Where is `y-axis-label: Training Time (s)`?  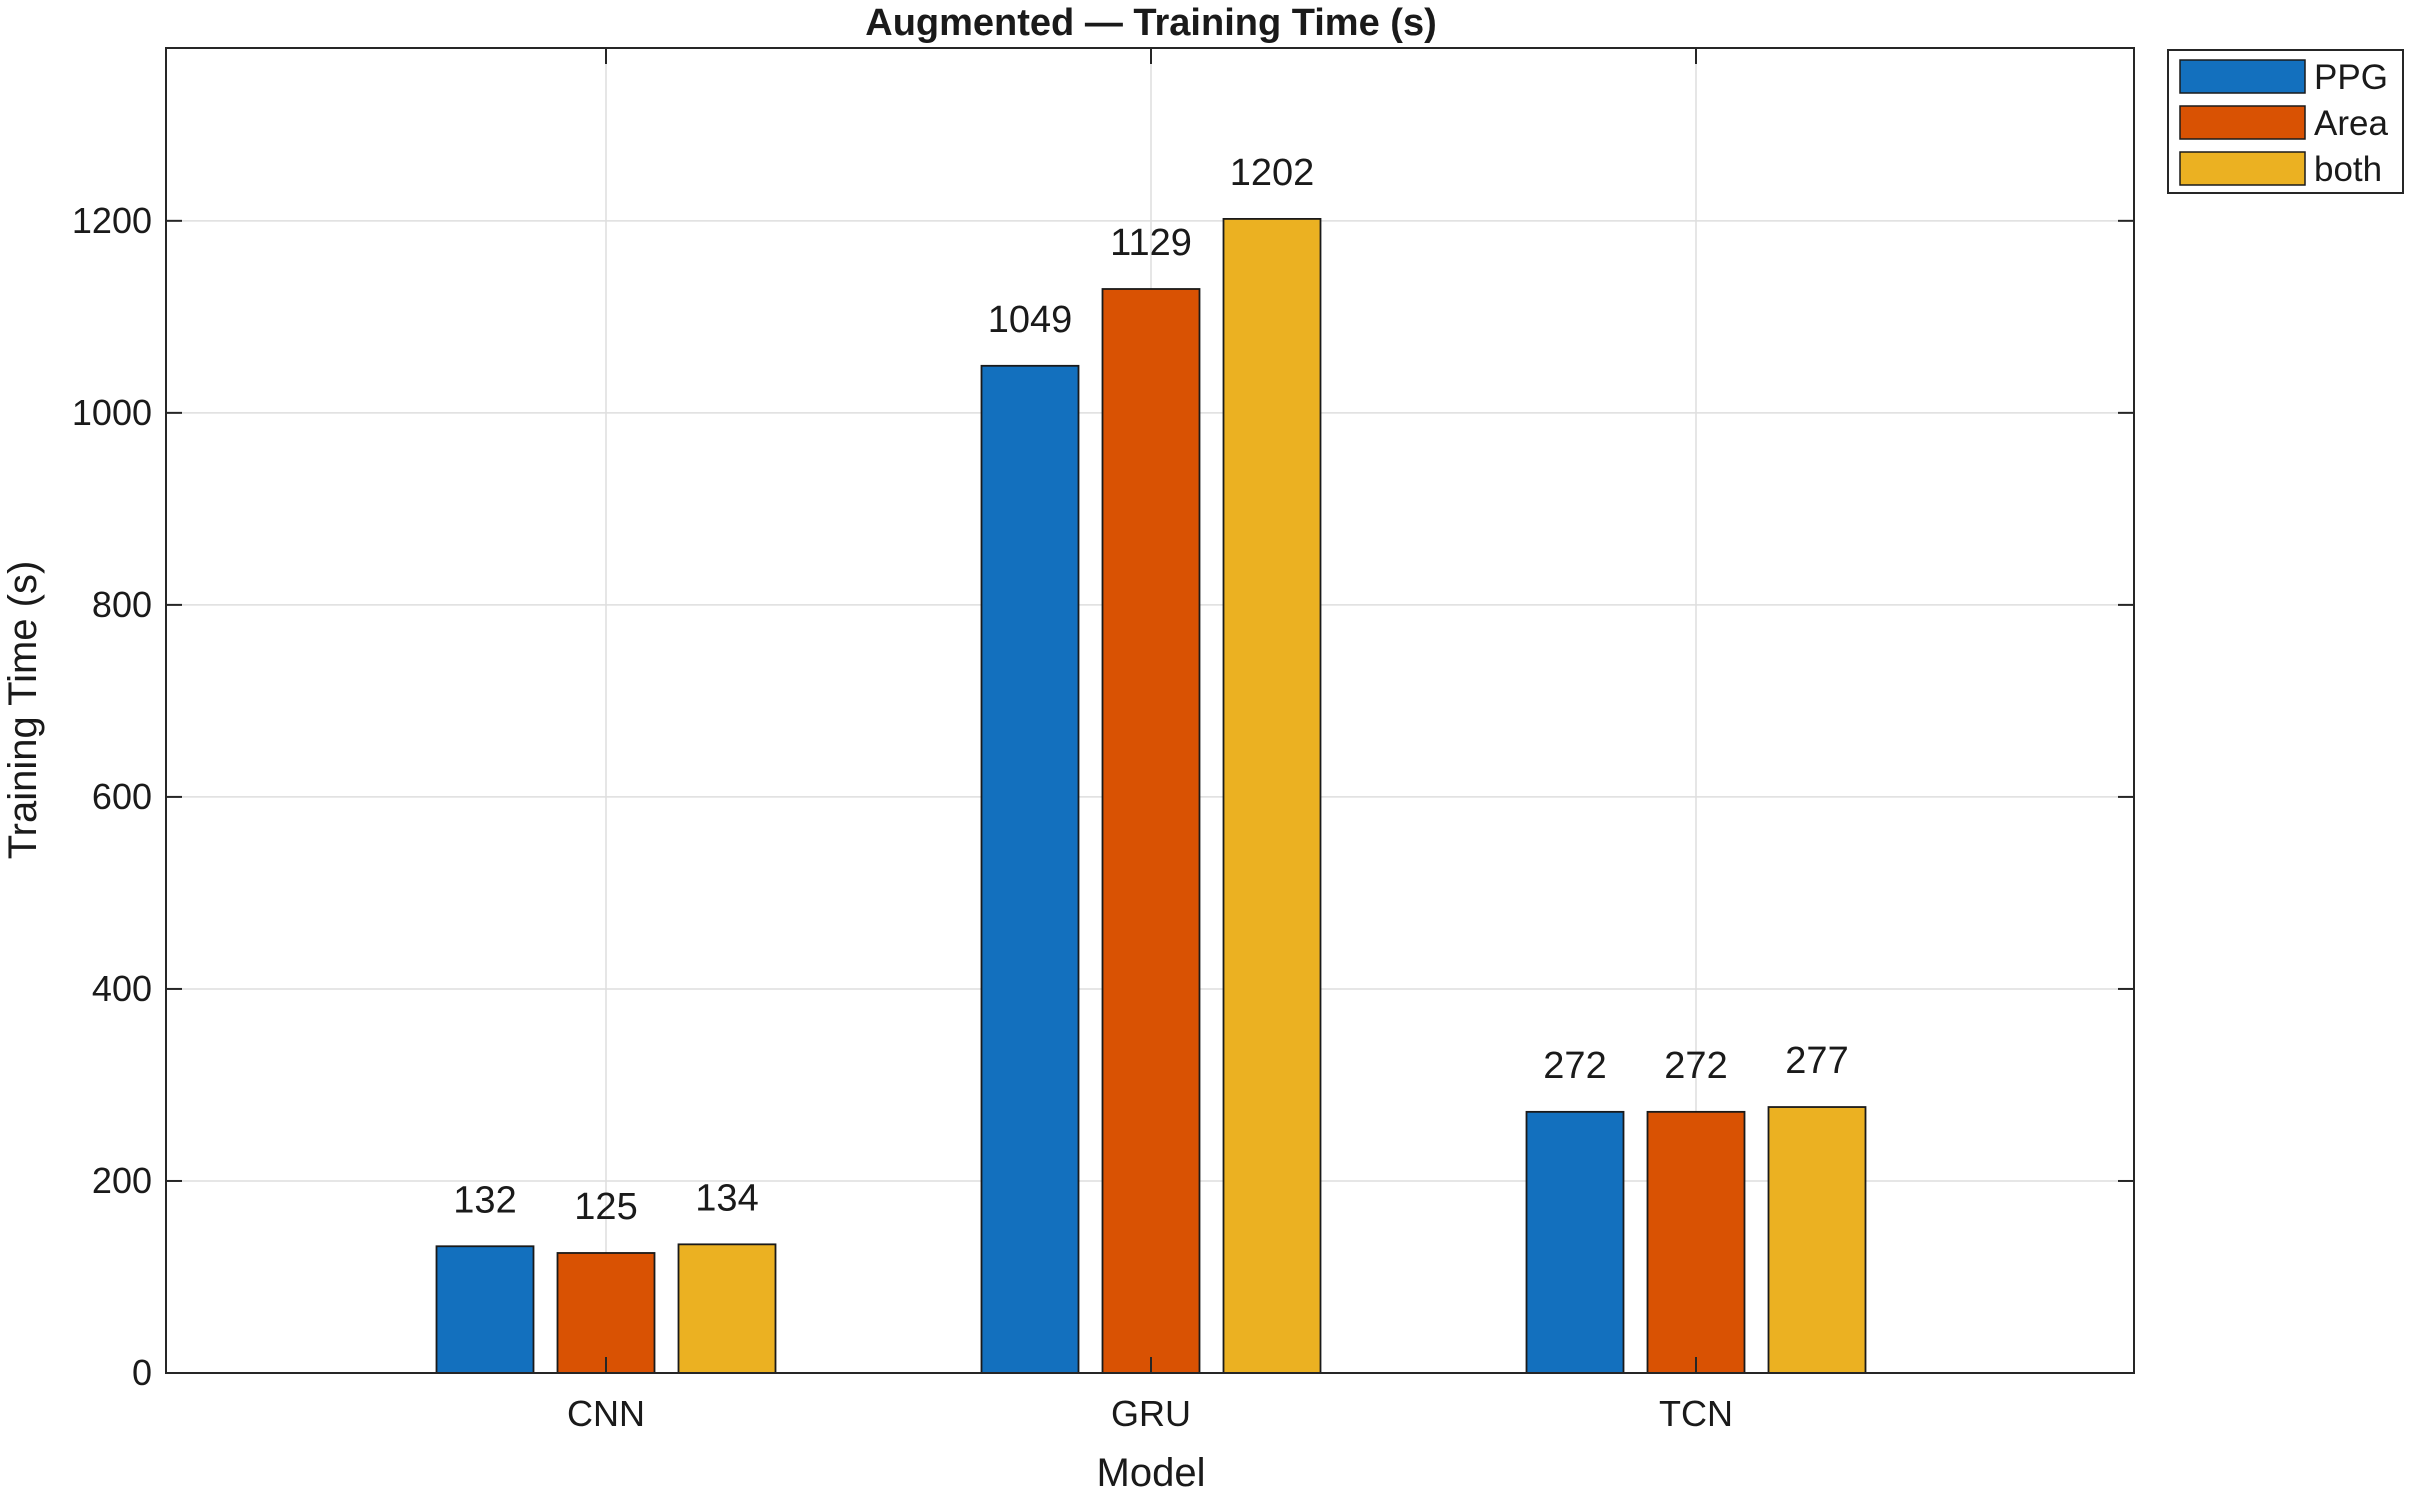 y-axis-label: Training Time (s) is located at coordinates (23, 710).